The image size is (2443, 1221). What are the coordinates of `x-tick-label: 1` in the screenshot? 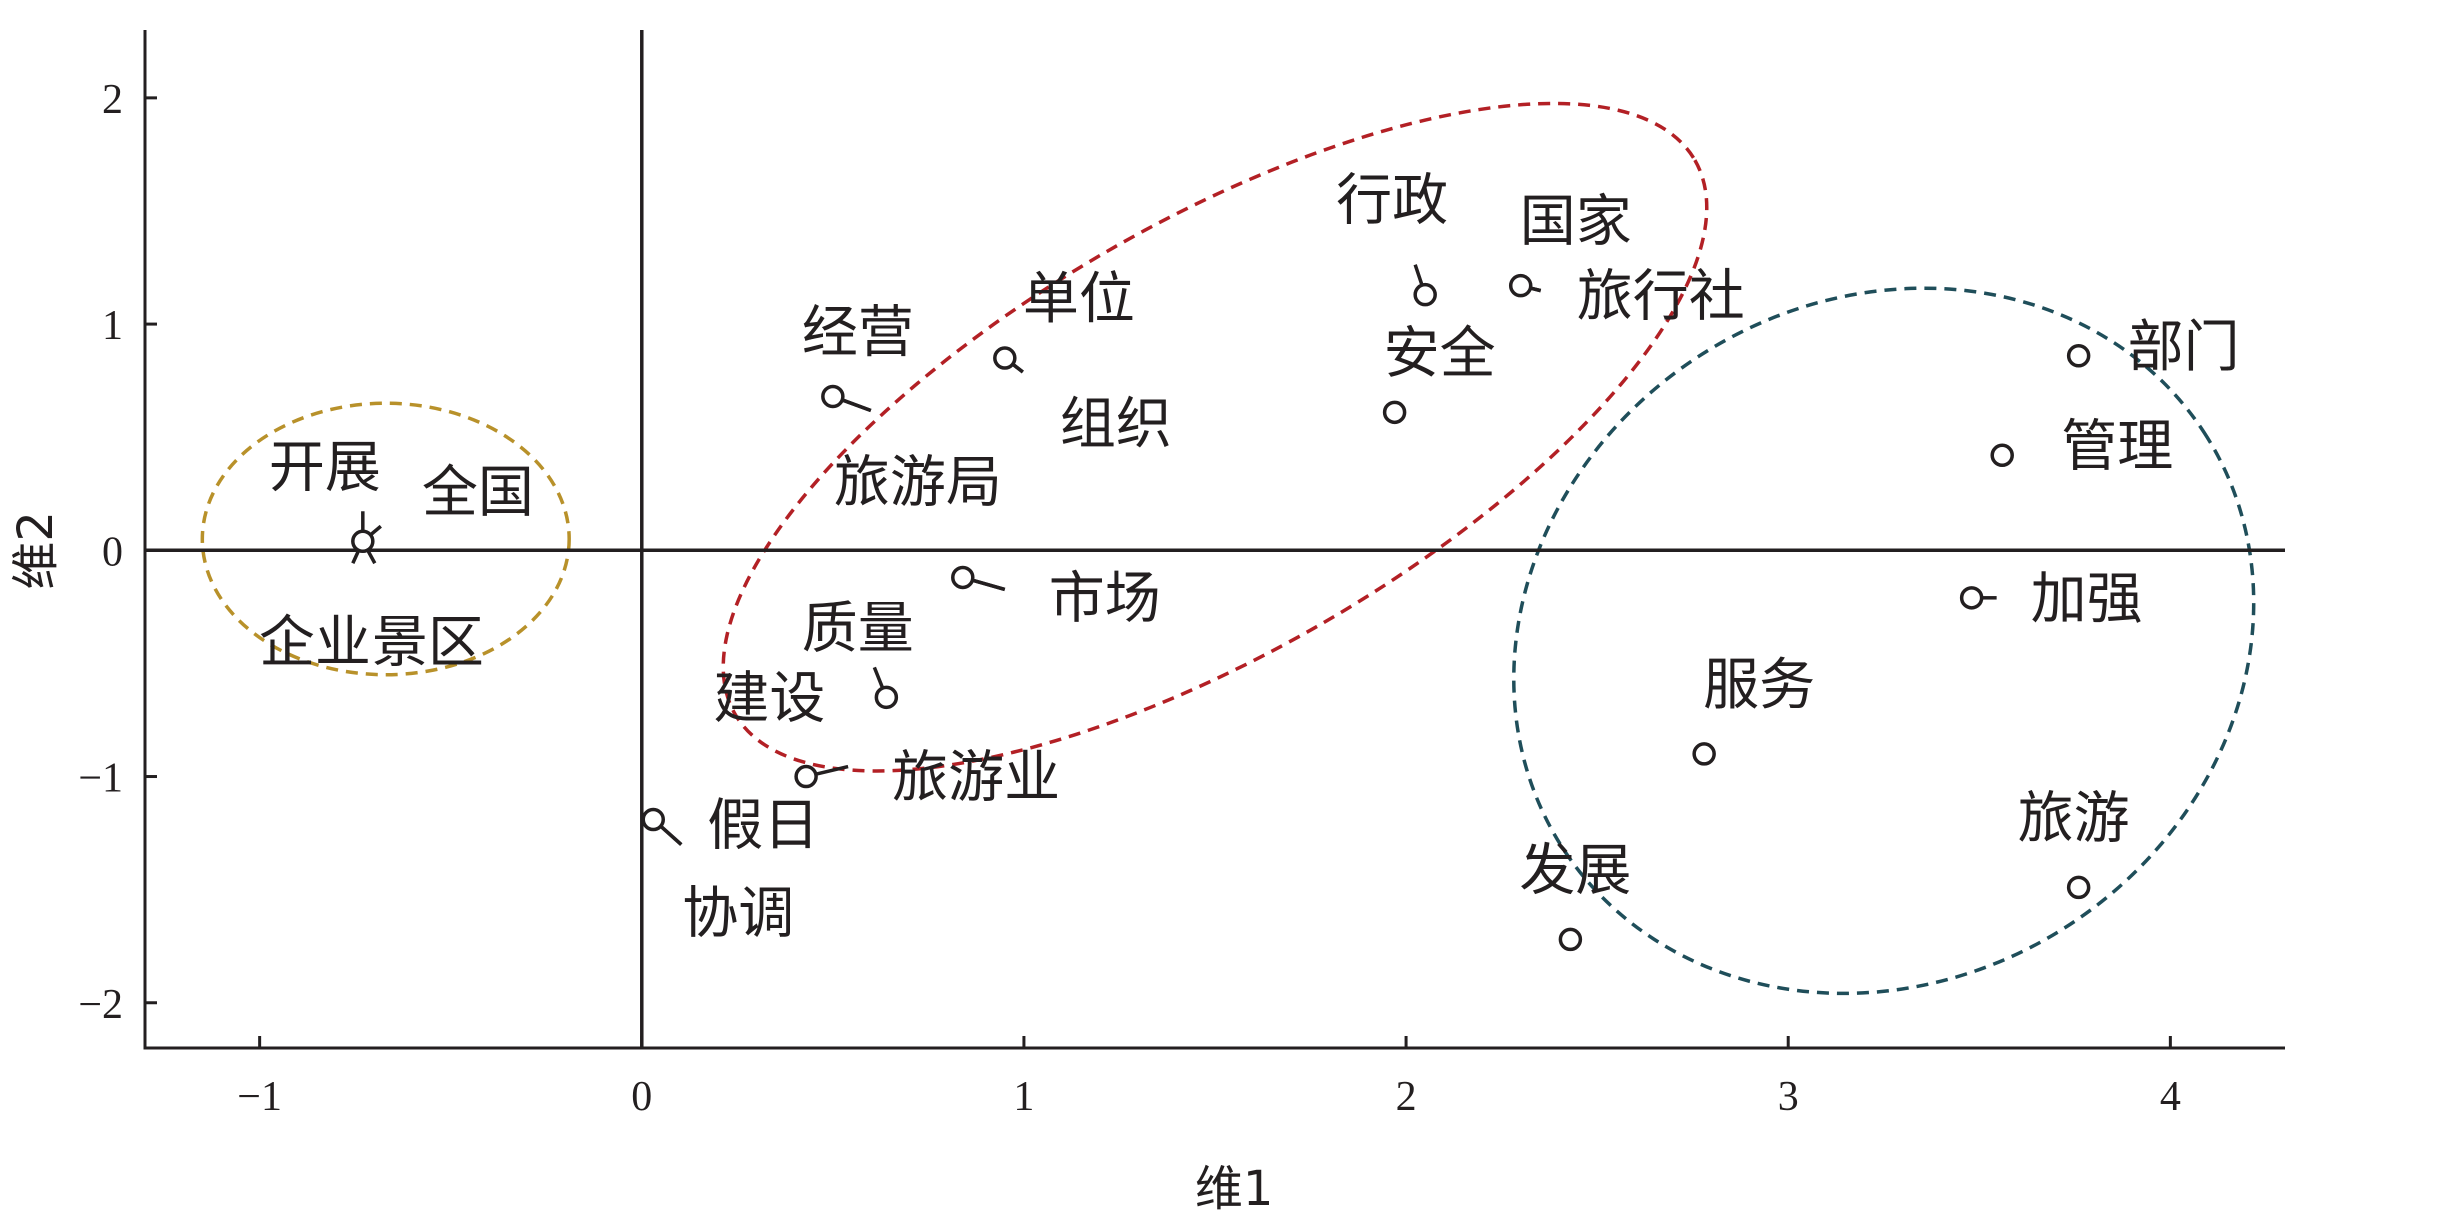 It's located at (1023, 1097).